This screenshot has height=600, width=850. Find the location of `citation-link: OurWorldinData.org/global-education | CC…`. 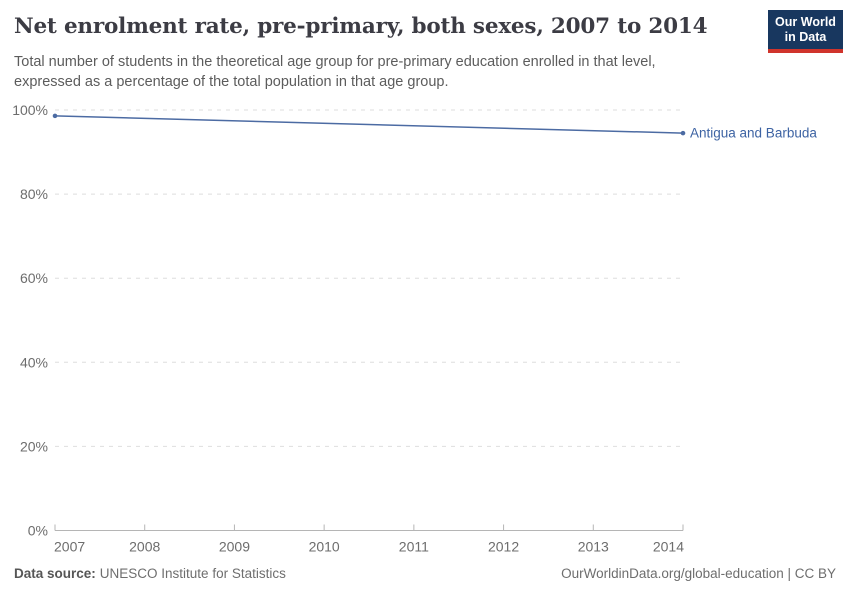

citation-link: OurWorldinData.org/global-education | CC… is located at coordinates (698, 573).